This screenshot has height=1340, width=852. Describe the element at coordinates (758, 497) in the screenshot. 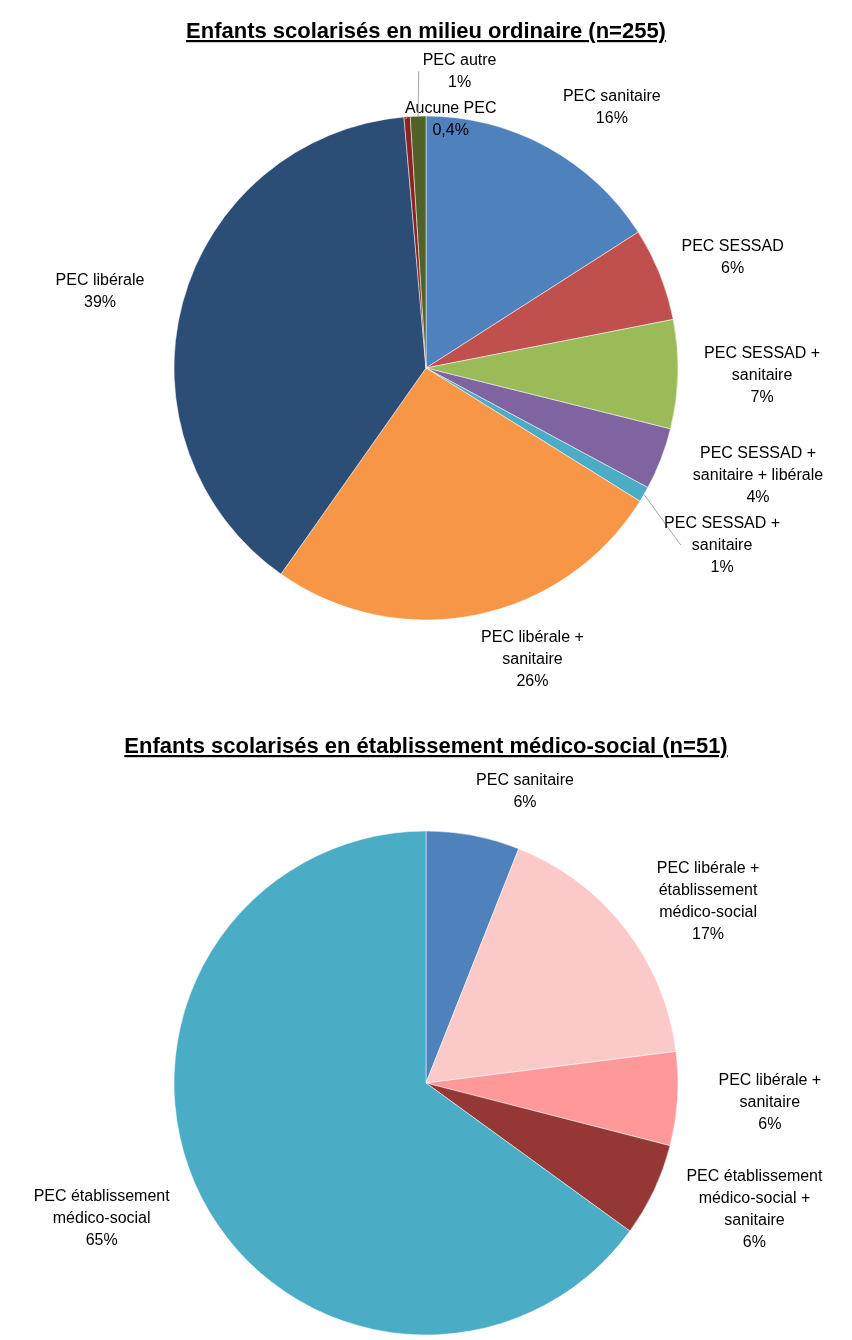

I see `data-label: 4%` at that location.